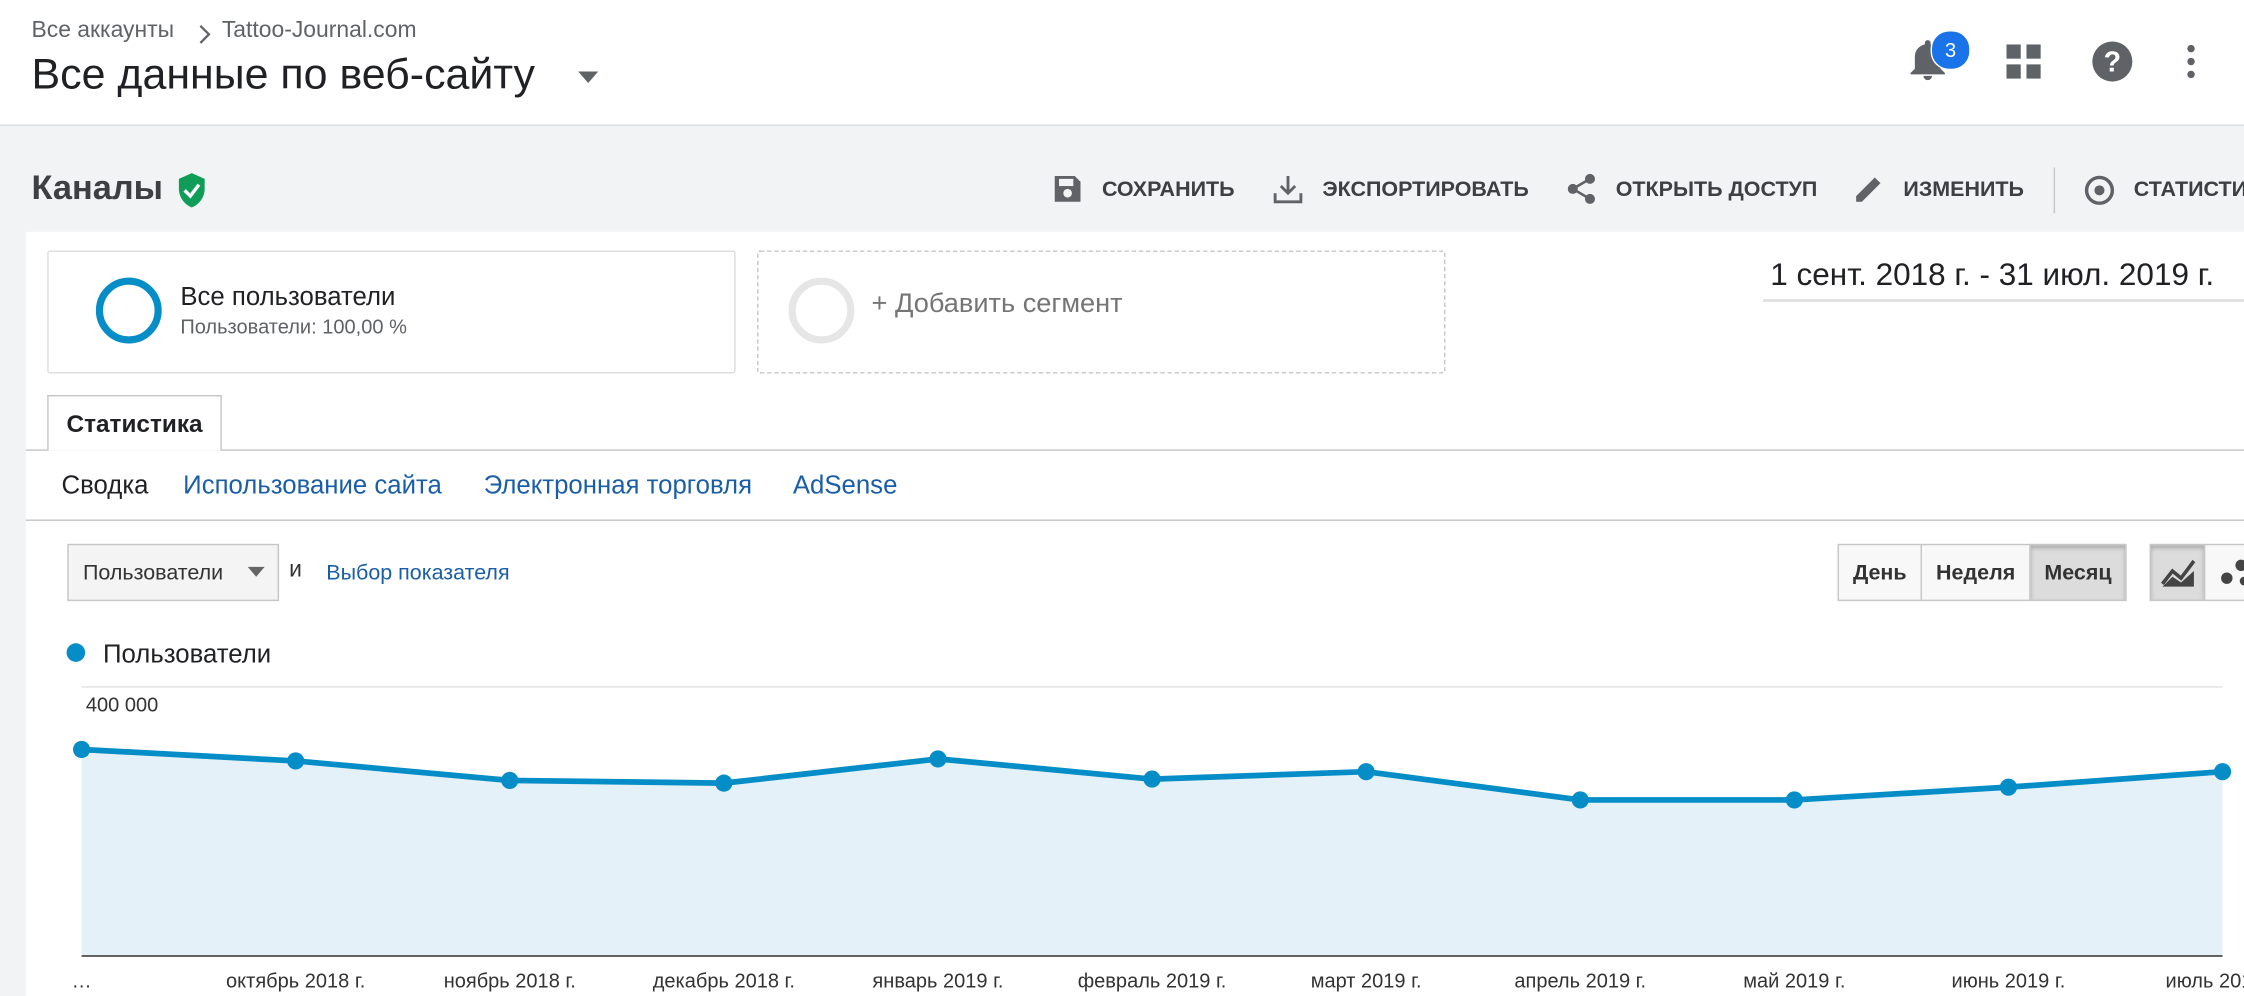 The width and height of the screenshot is (2244, 996). What do you see at coordinates (293, 326) in the screenshot?
I see `segment-detail: Пользователи: 100,00 %` at bounding box center [293, 326].